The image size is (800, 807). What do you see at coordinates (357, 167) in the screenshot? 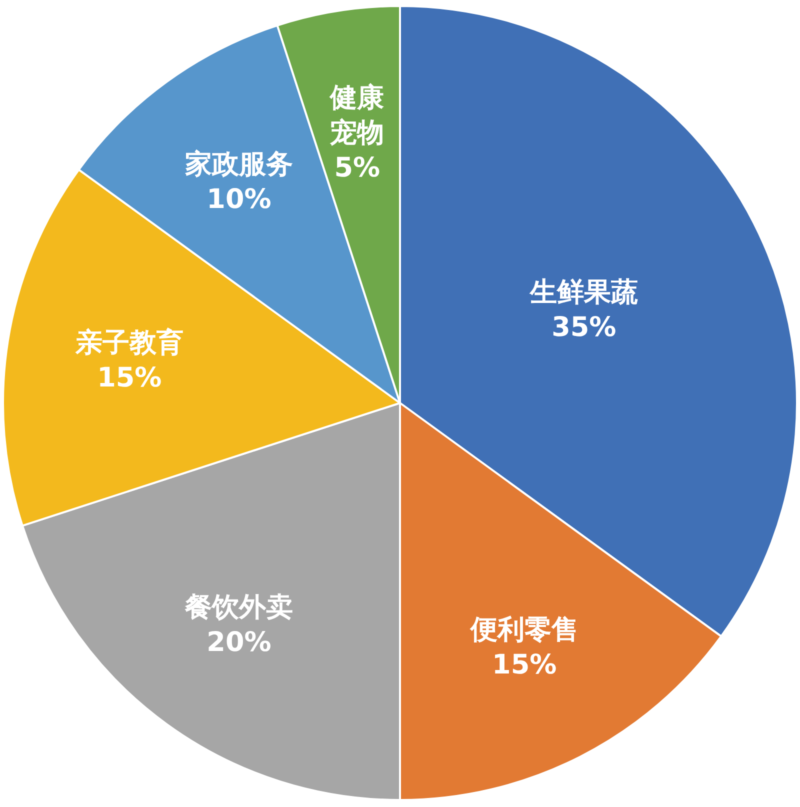
I see `data-label: 5%` at bounding box center [357, 167].